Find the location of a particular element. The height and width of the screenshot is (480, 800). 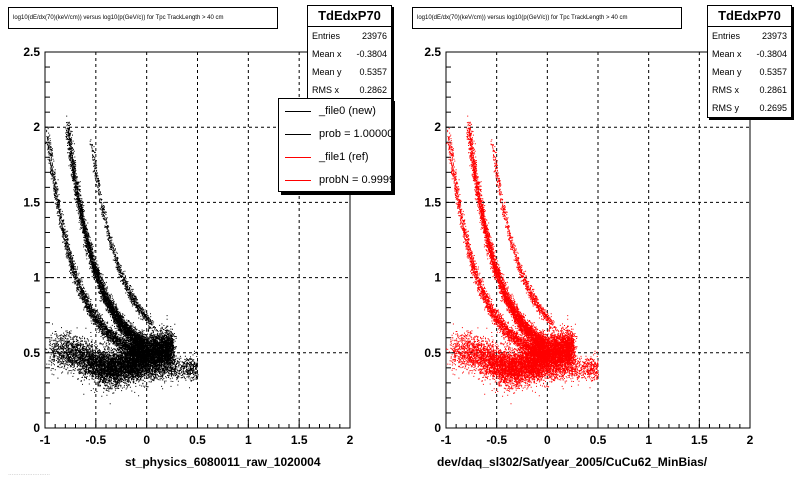

x-axis-label: st_physics_6080011_raw_1020004 is located at coordinates (223, 462).